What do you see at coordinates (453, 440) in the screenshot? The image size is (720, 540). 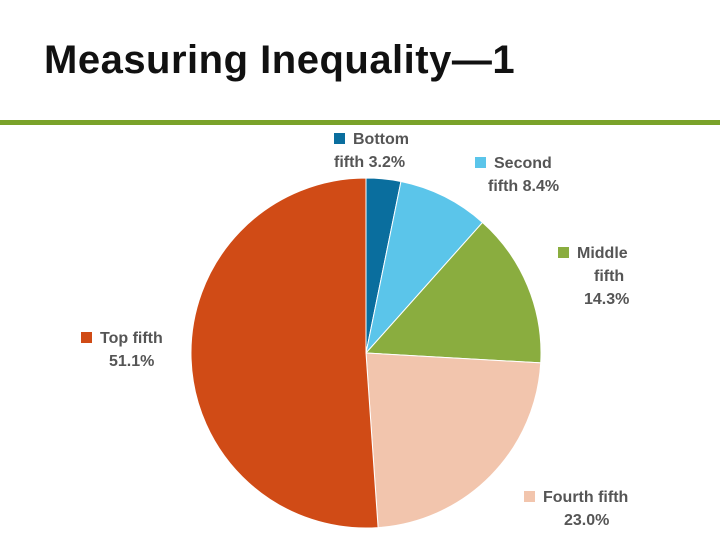 I see `pie-slice-fourth-fifth` at bounding box center [453, 440].